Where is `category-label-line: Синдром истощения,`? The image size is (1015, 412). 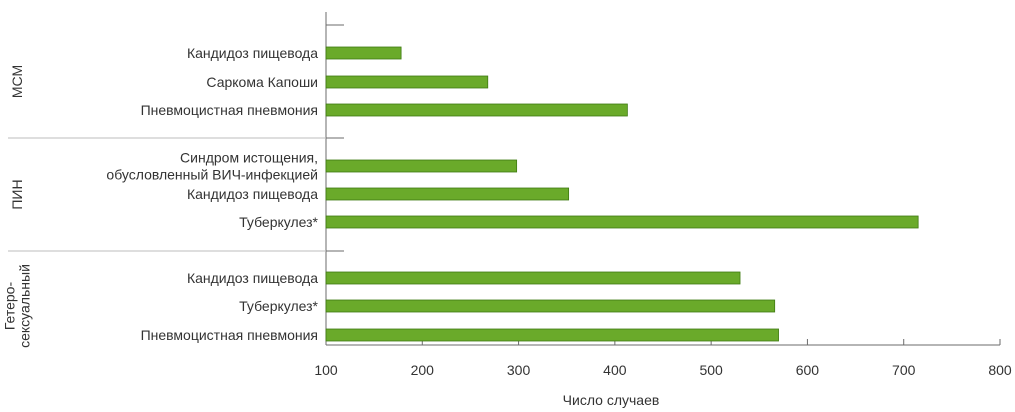
category-label-line: Синдром истощения, is located at coordinates (249, 158).